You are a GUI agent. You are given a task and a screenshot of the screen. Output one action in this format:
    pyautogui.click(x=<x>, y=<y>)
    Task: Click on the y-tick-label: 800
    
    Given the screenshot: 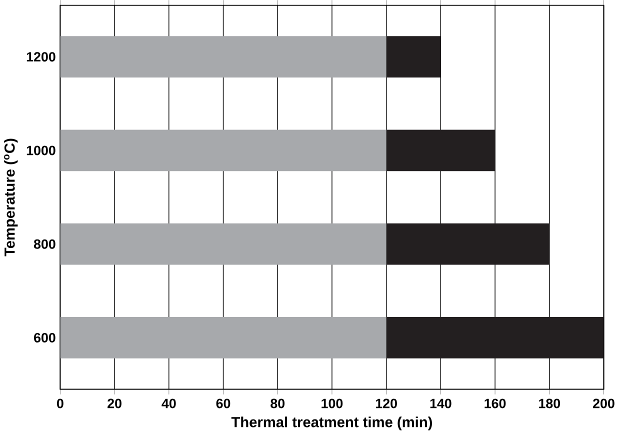 What is the action you would take?
    pyautogui.click(x=45, y=244)
    